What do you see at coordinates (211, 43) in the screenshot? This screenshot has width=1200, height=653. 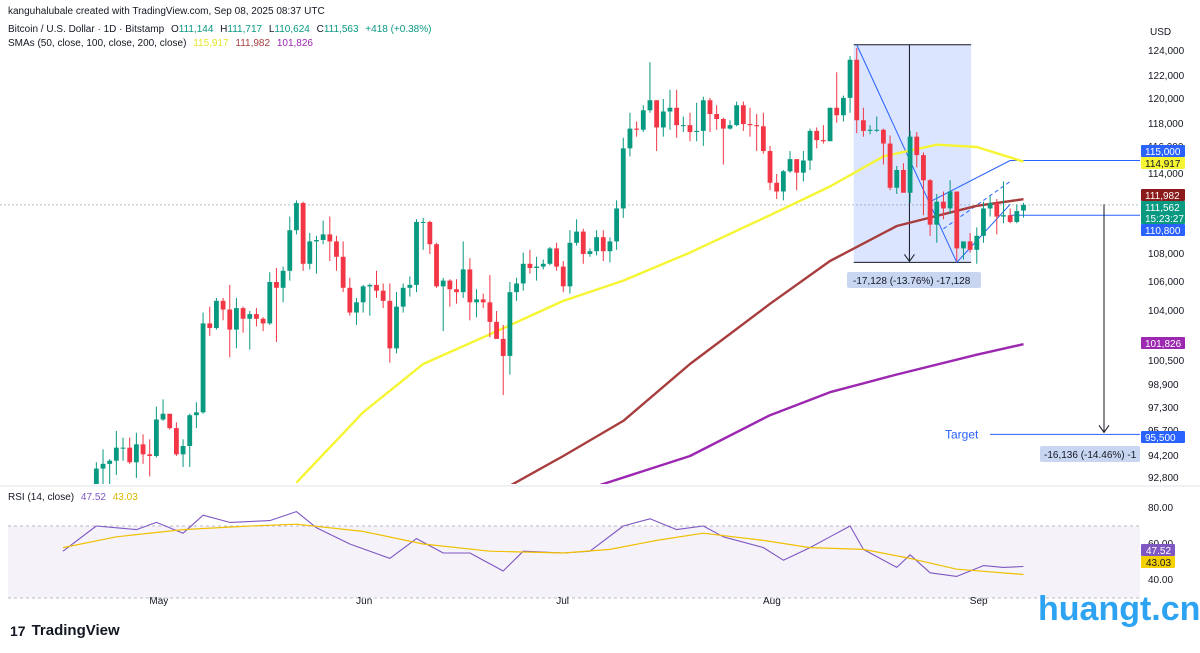 I see `sma50-value: 115,917` at bounding box center [211, 43].